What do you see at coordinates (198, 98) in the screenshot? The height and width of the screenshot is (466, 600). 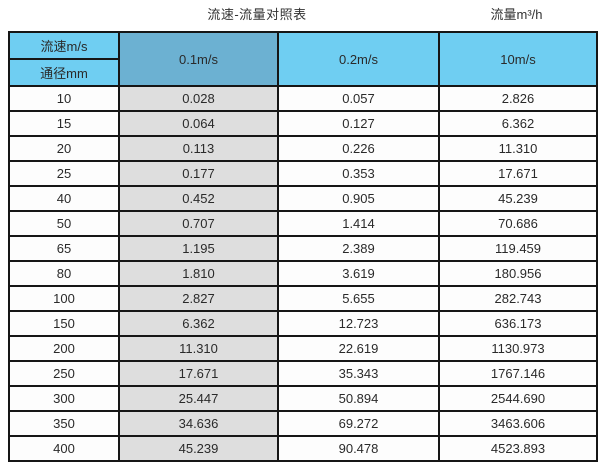 I see `flow-value-cell: 0.028` at bounding box center [198, 98].